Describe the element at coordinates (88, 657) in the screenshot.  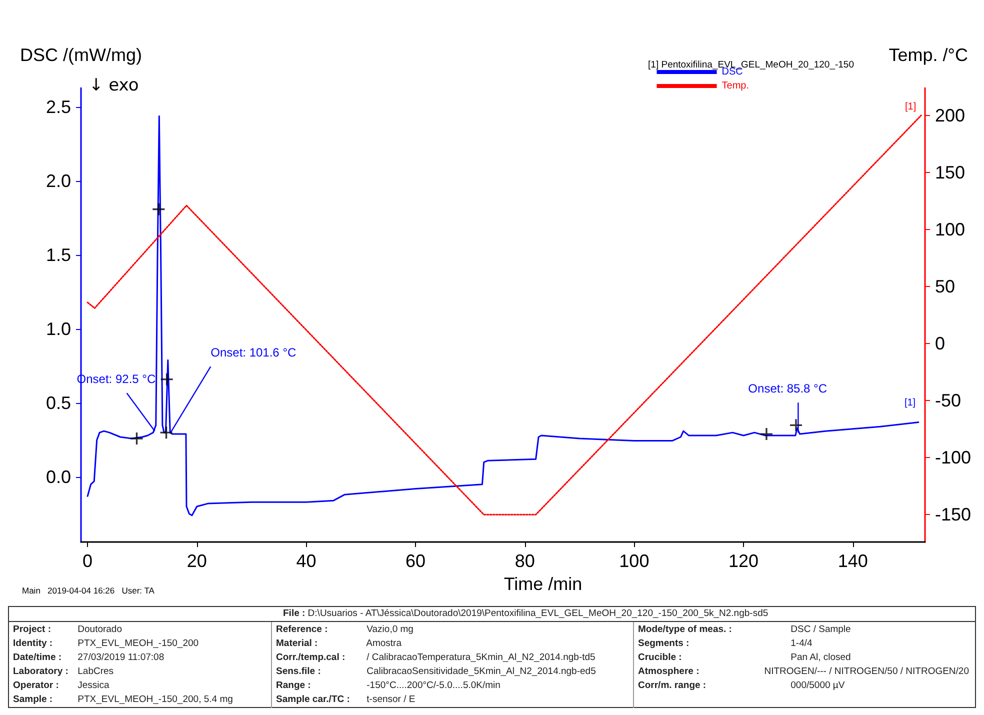
I see `text: Date/time : 27/03/2019 11:07:08` at that location.